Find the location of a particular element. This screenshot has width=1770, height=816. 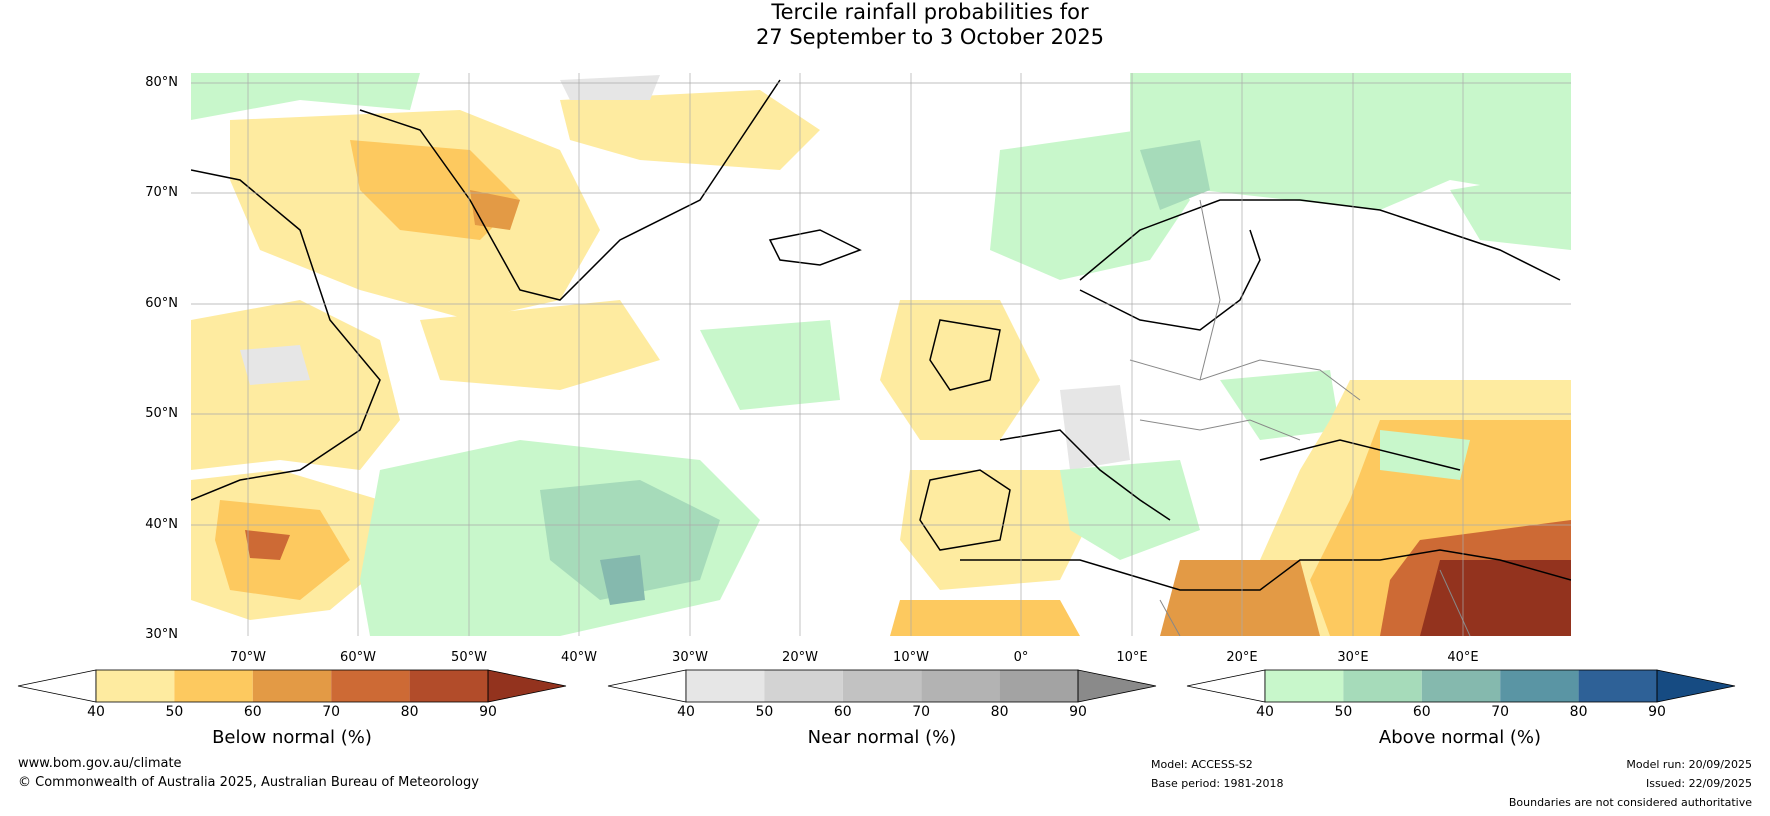

lon-label: 30°E is located at coordinates (1353, 657).